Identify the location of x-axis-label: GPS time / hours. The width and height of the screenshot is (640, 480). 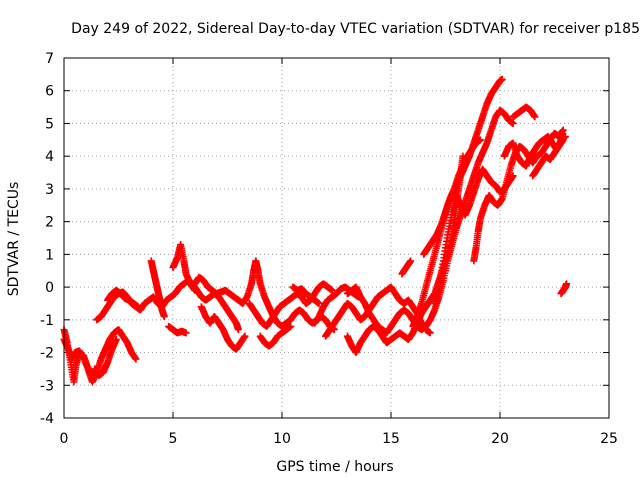
(334, 467).